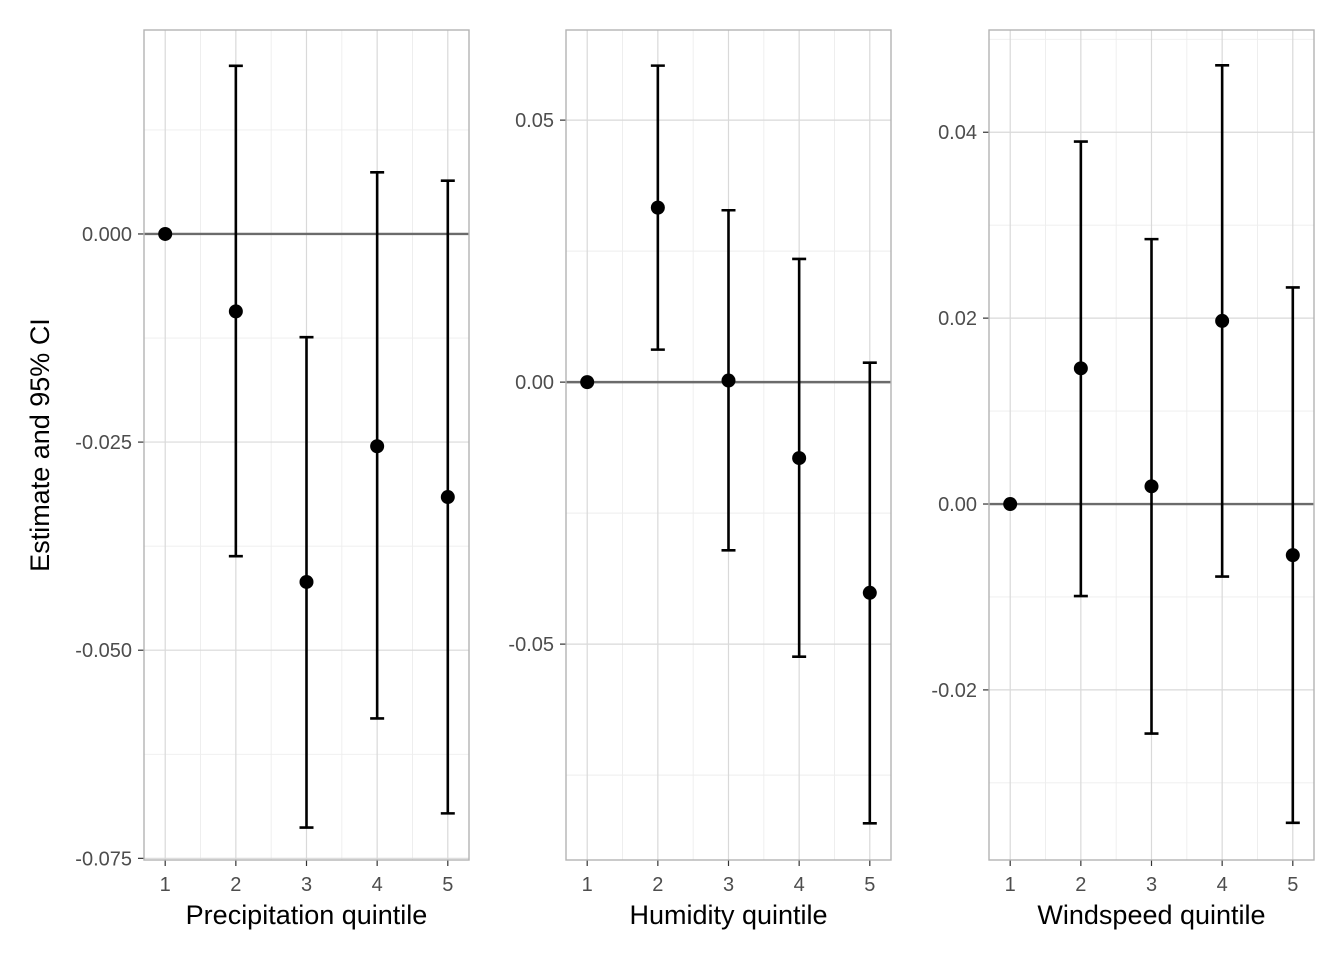 The width and height of the screenshot is (1344, 960). I want to click on y-tick-label: -0.025, so click(103, 443).